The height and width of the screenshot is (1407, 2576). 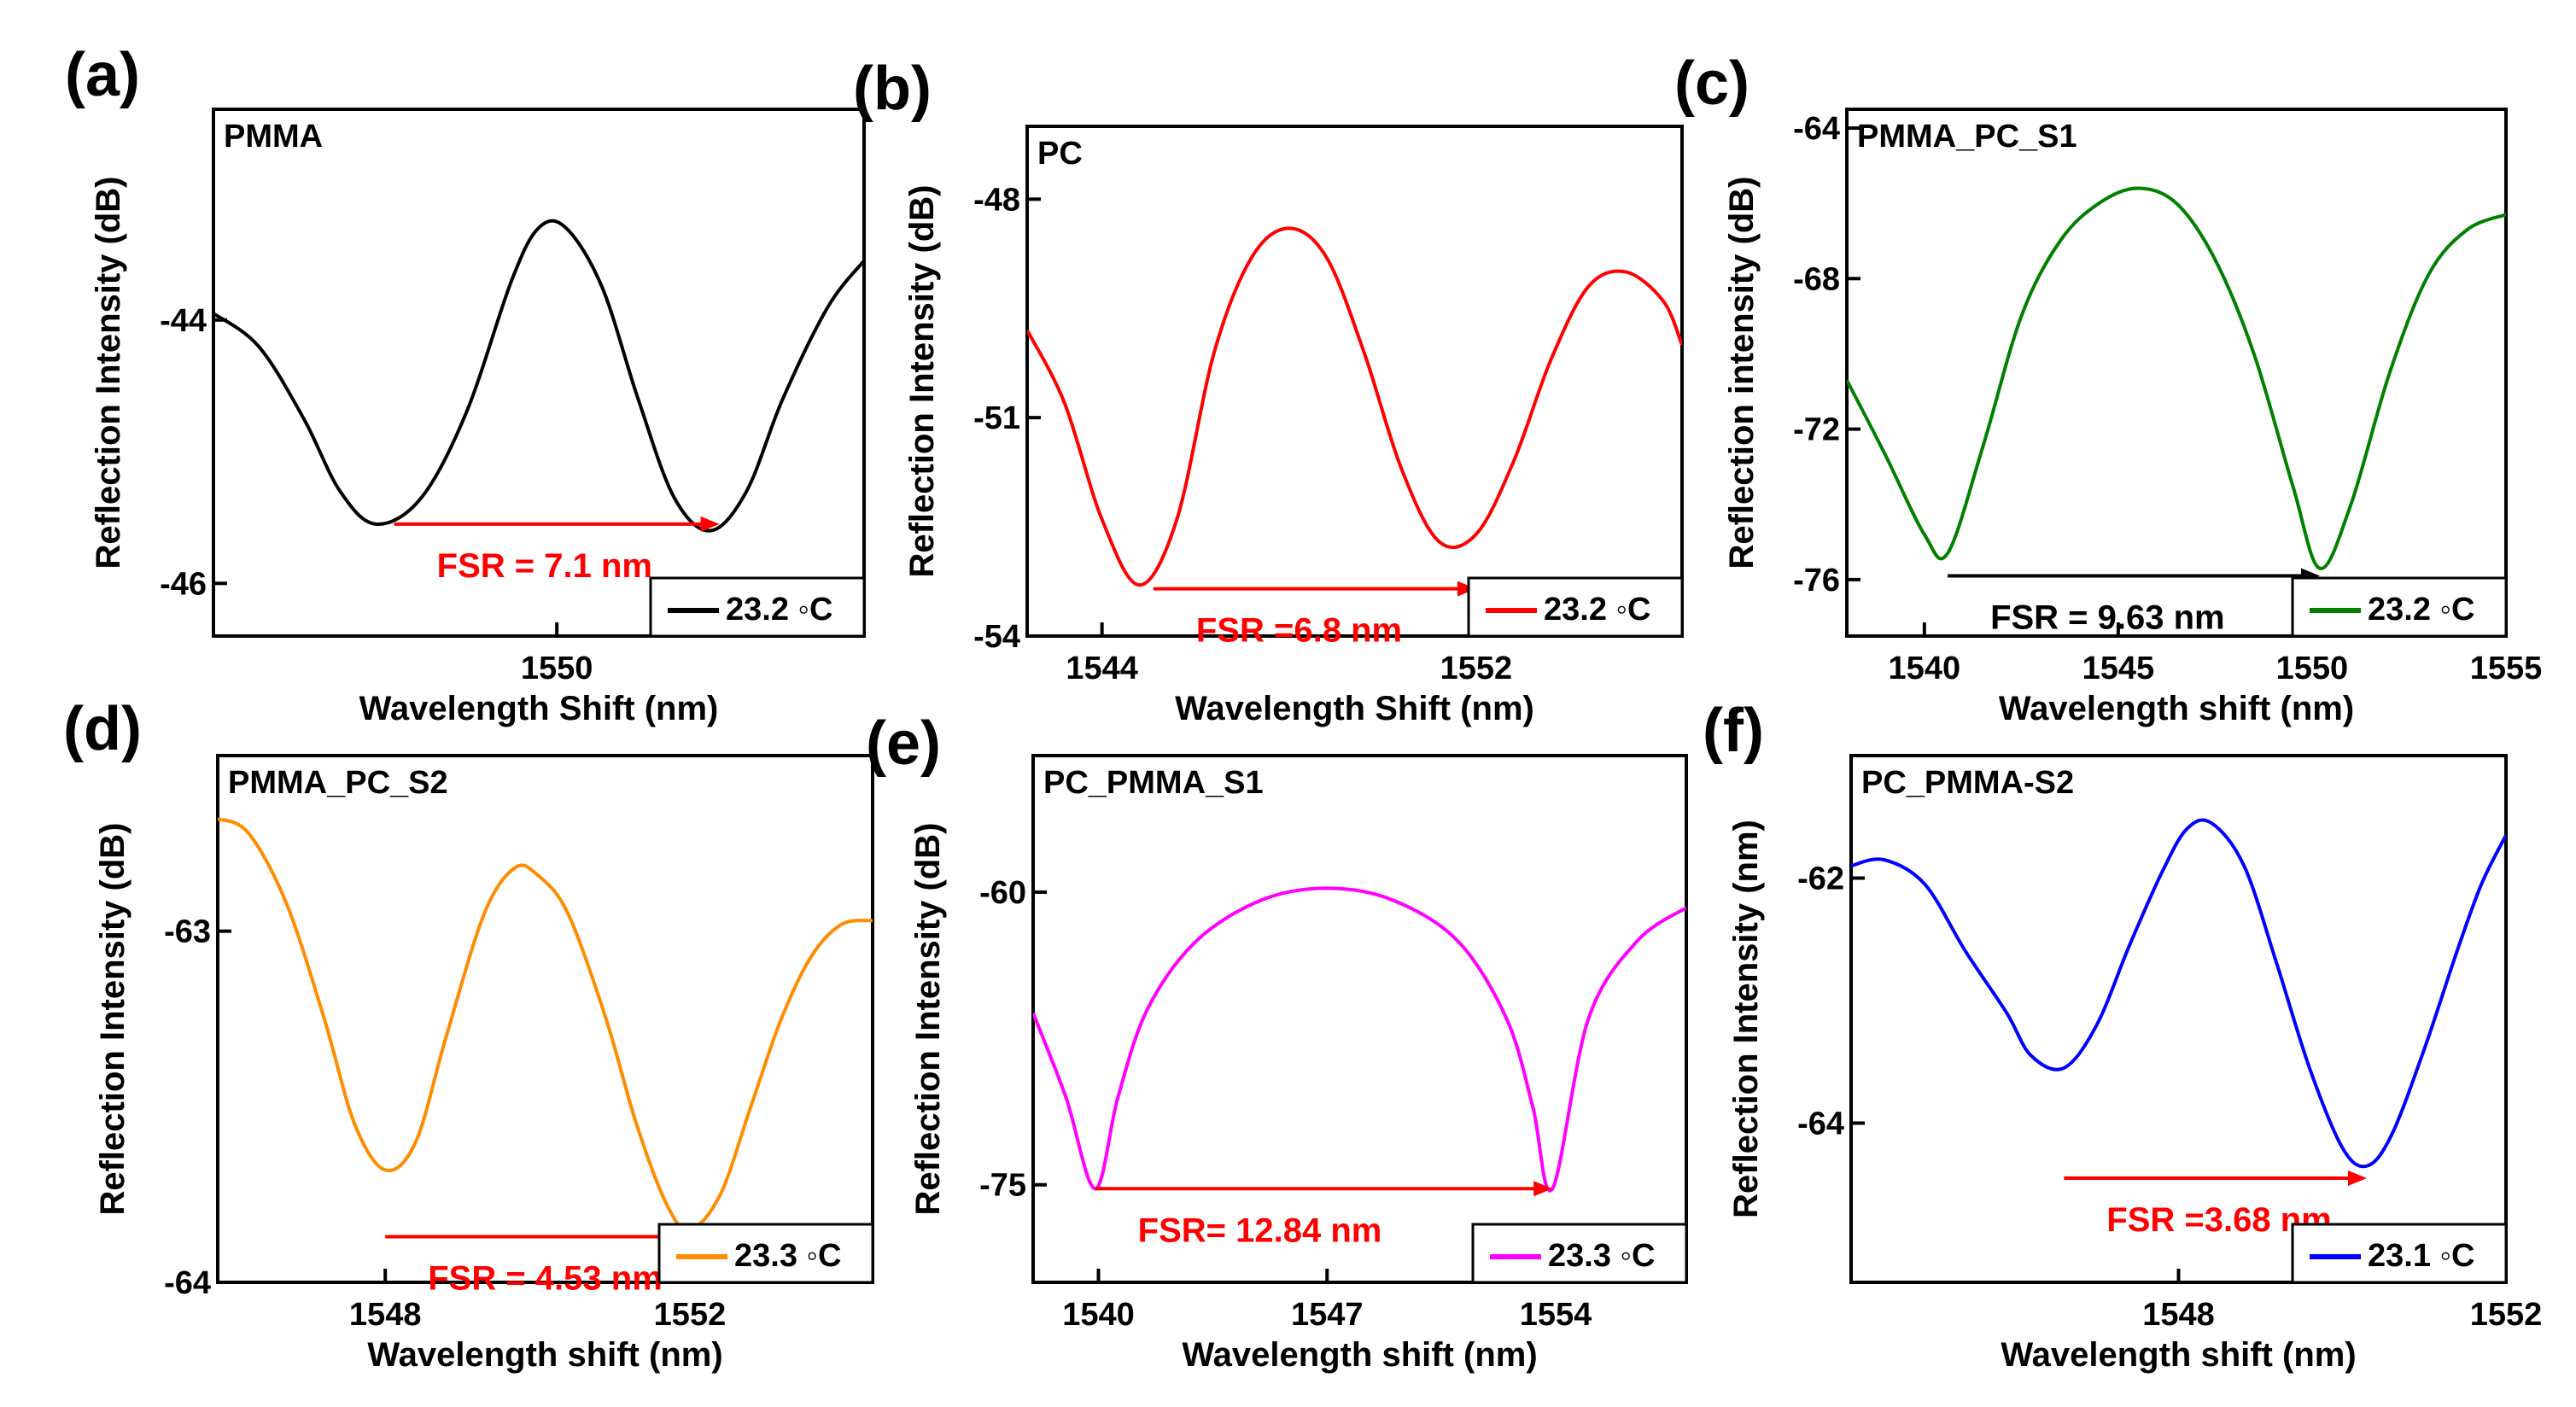 What do you see at coordinates (1967, 137) in the screenshot?
I see `chart-title: PMMA_PC_S1` at bounding box center [1967, 137].